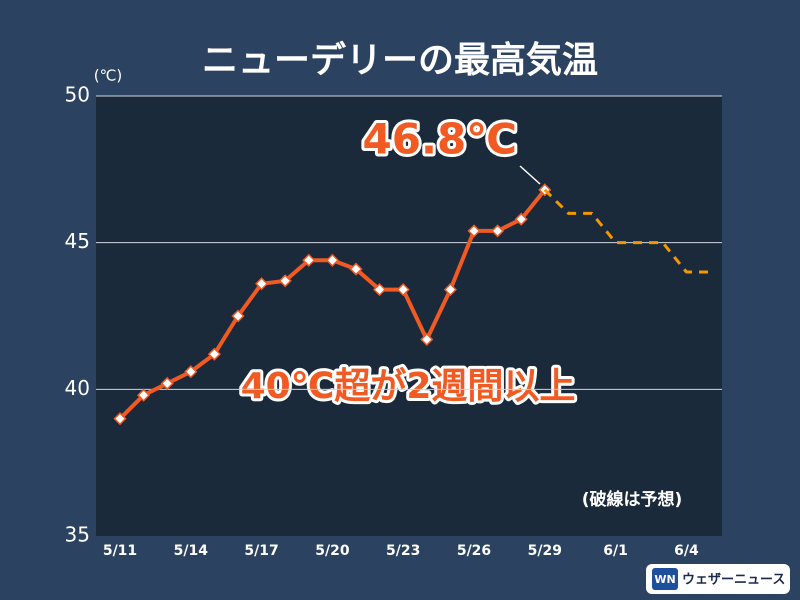 This screenshot has width=800, height=600. I want to click on x-tick-label: 5/17, so click(261, 551).